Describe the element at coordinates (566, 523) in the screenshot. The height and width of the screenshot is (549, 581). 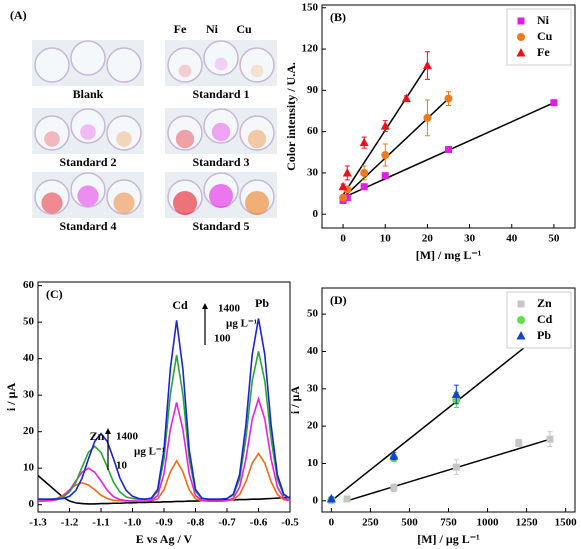
I see `x-tick-label: 1500` at that location.